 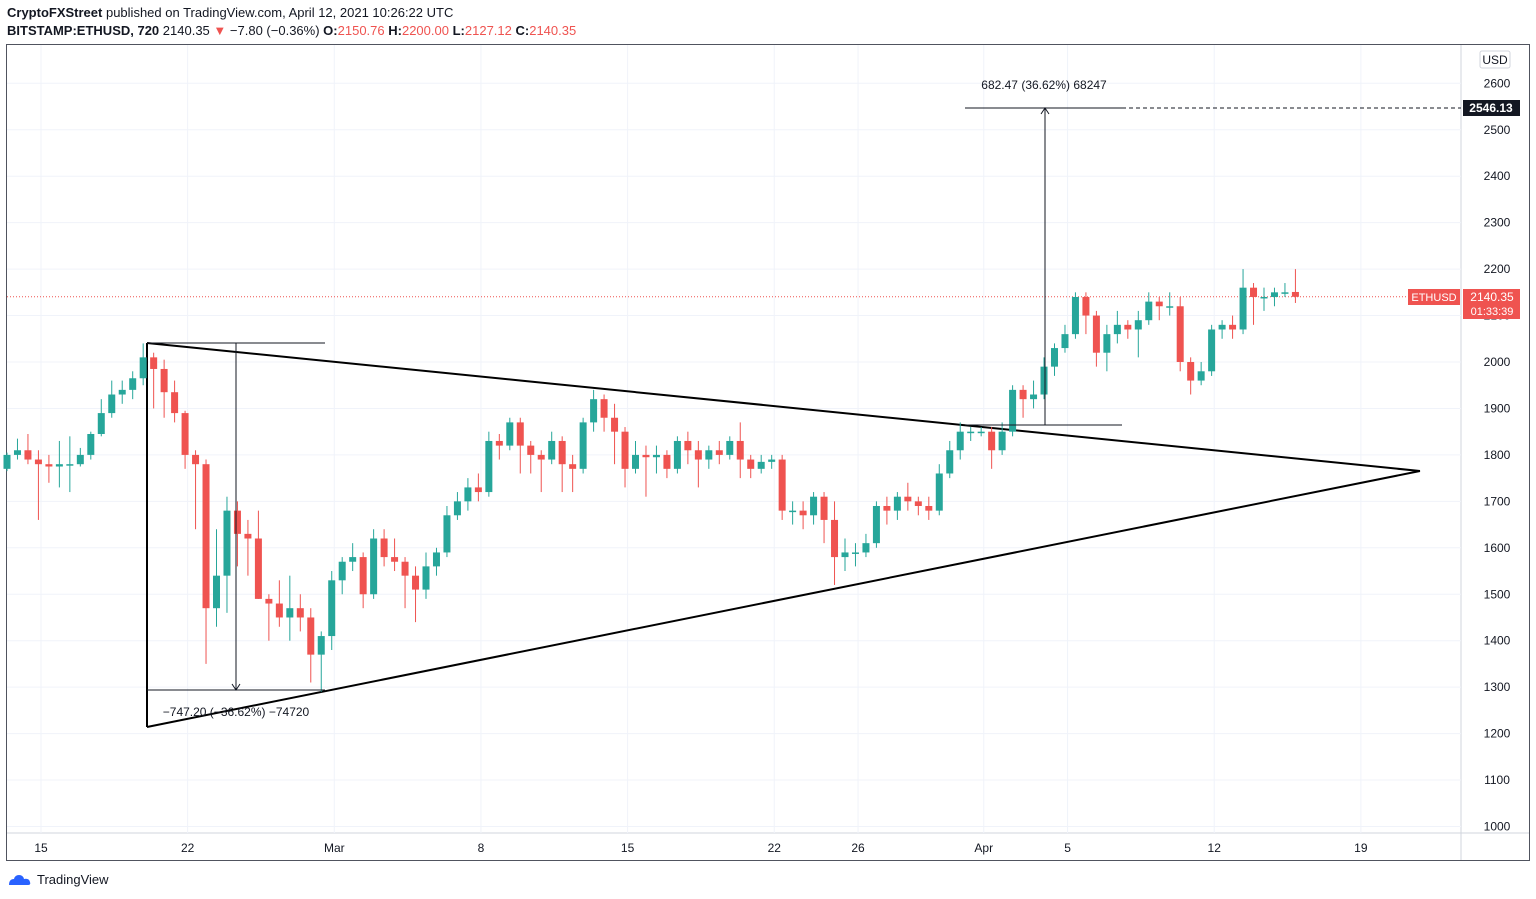 I want to click on currency-badge-box, so click(x=1495, y=59).